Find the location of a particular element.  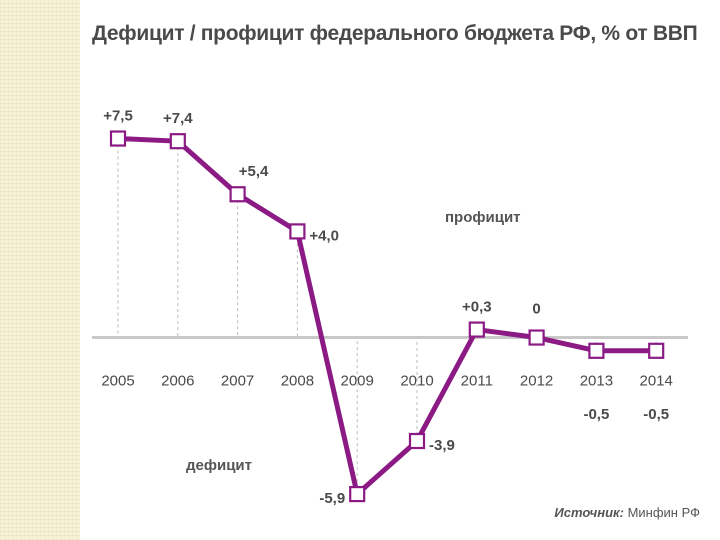

data-label: -3,9 is located at coordinates (442, 445).